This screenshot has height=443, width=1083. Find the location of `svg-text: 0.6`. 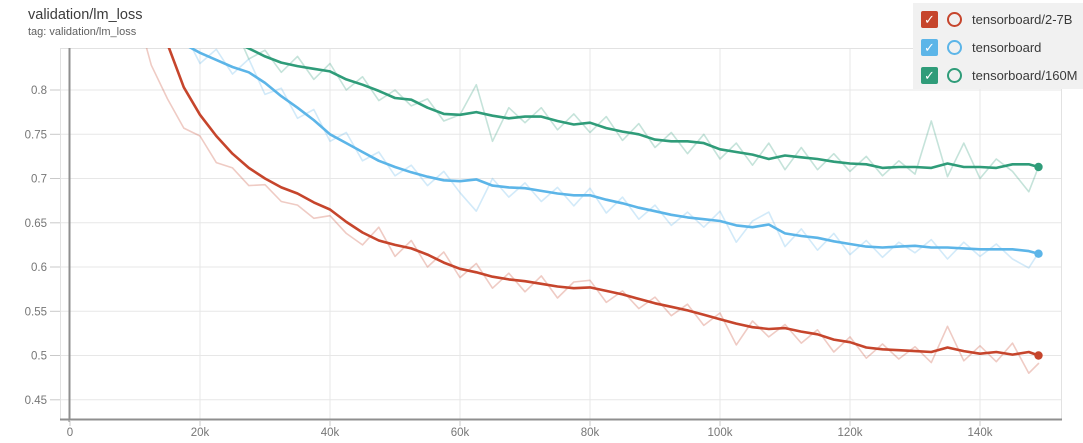

svg-text: 0.6 is located at coordinates (39, 268).